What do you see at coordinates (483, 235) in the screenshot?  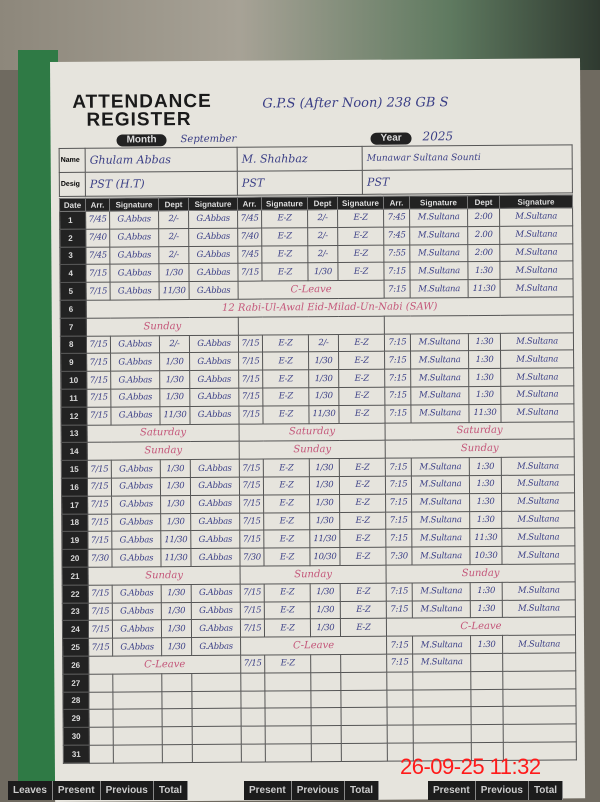 I see `departure-time: 2.00` at bounding box center [483, 235].